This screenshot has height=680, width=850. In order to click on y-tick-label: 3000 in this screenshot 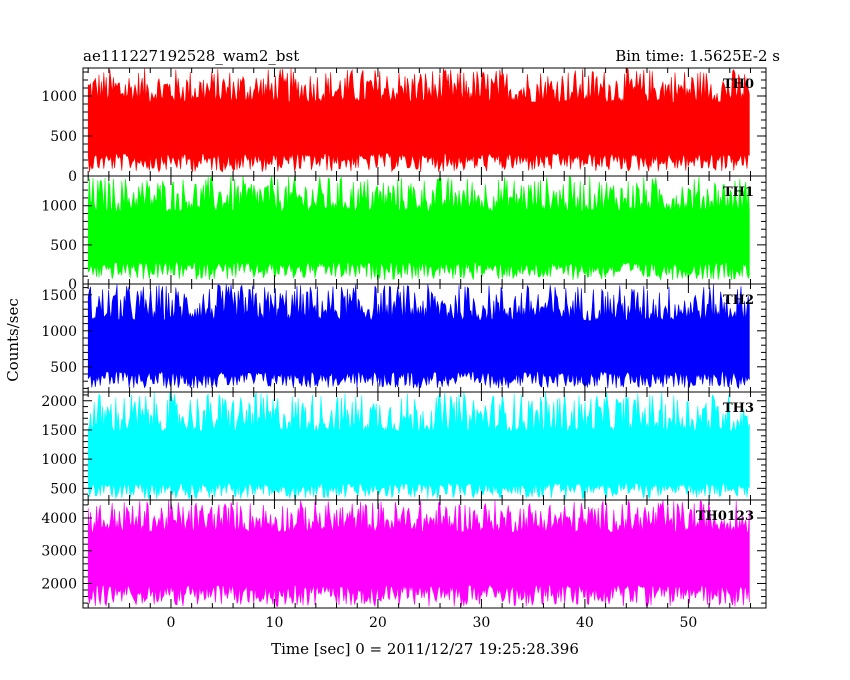, I will do `click(59, 552)`.